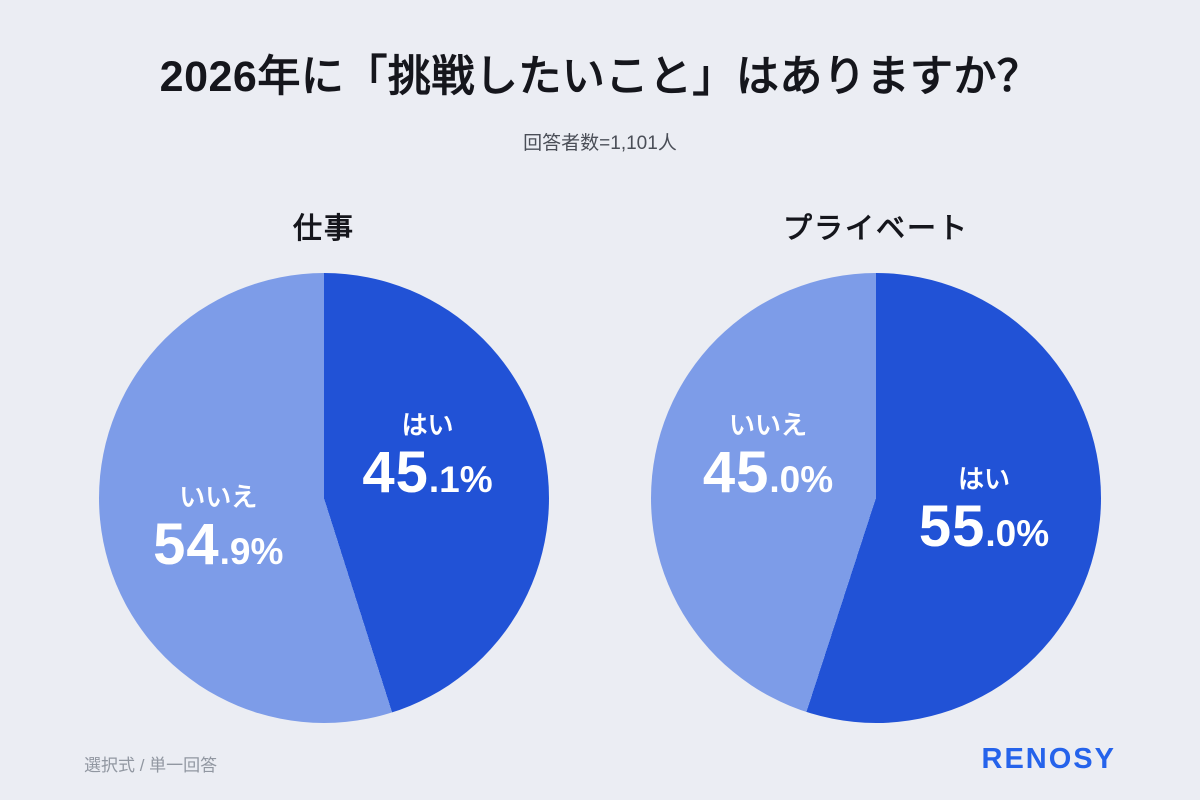  I want to click on renosy-logo: RENOSY, so click(1048, 759).